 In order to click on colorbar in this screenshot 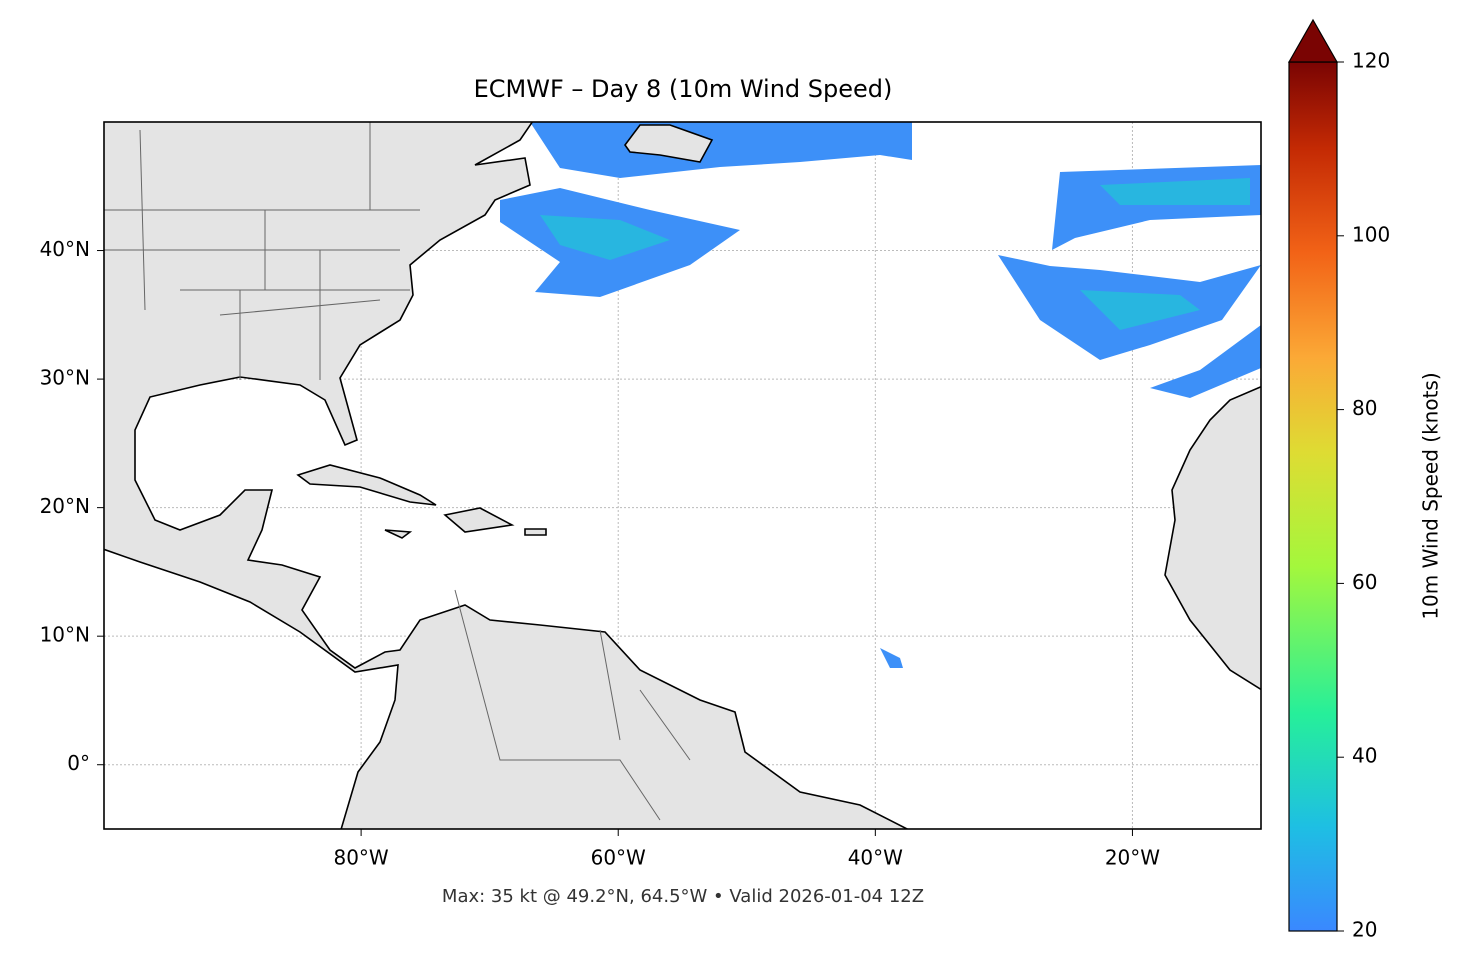, I will do `click(1313, 496)`.